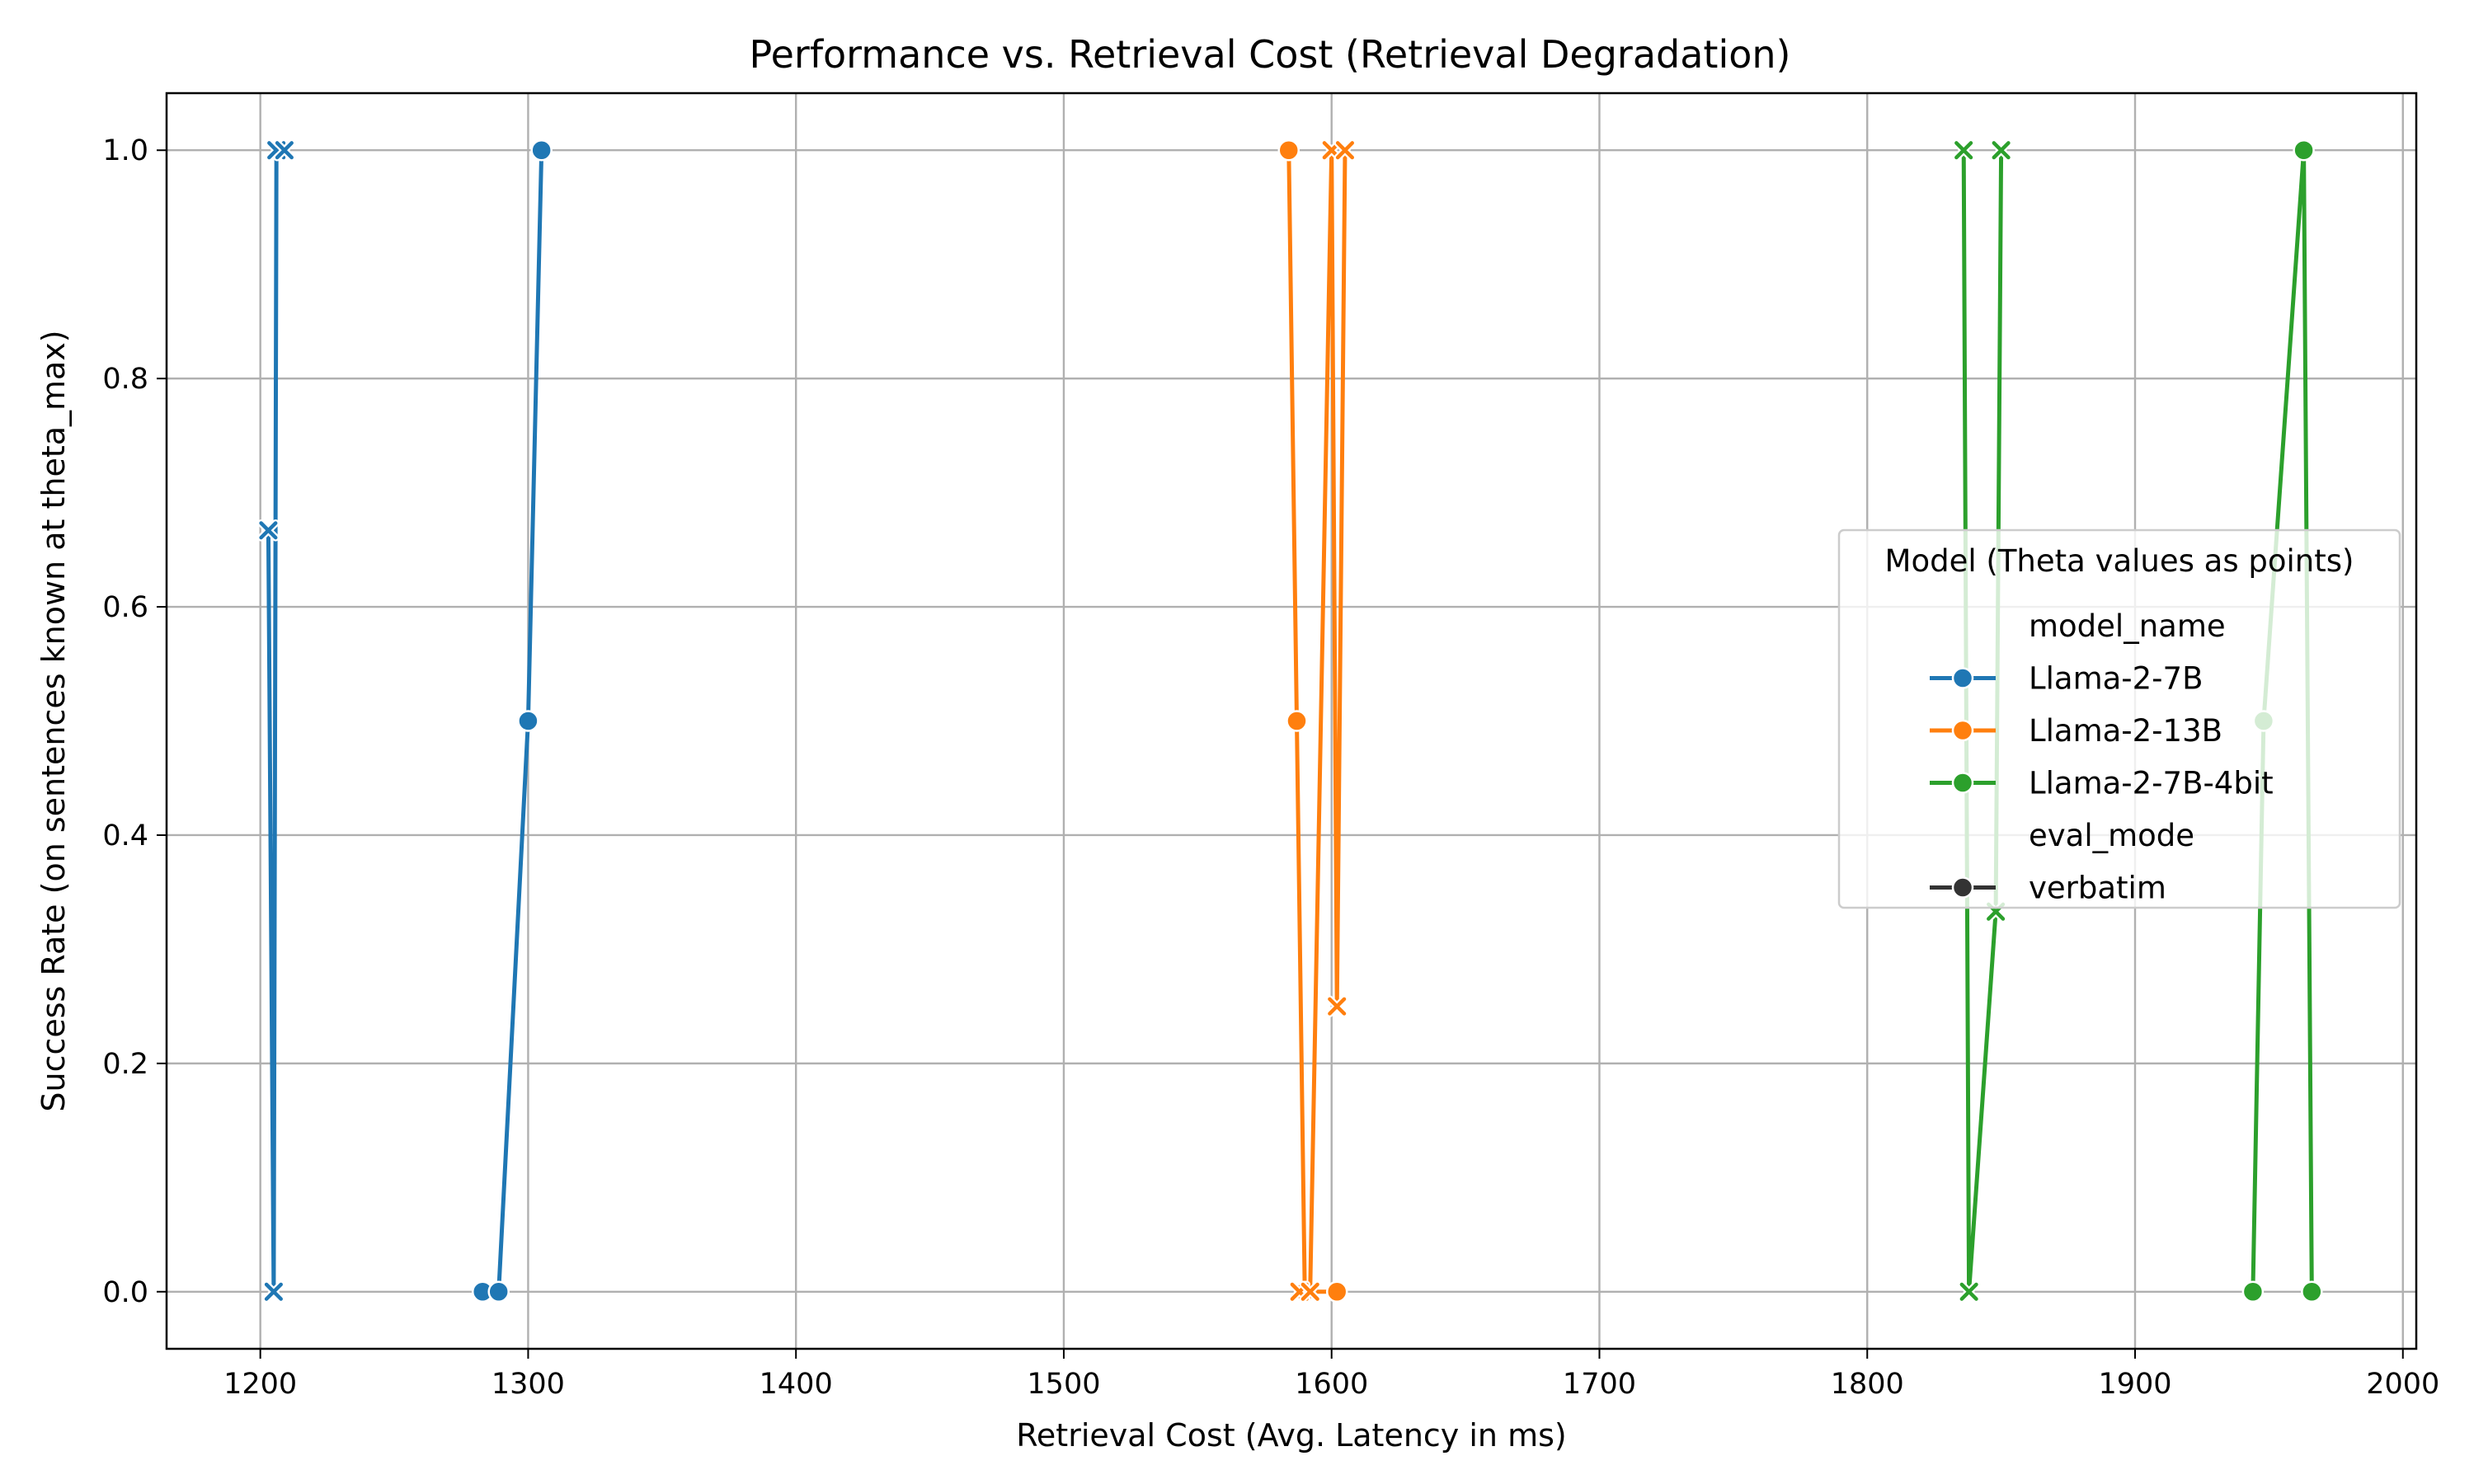 This screenshot has height=1484, width=2474. What do you see at coordinates (2097, 888) in the screenshot?
I see `legend-label: verbatim` at bounding box center [2097, 888].